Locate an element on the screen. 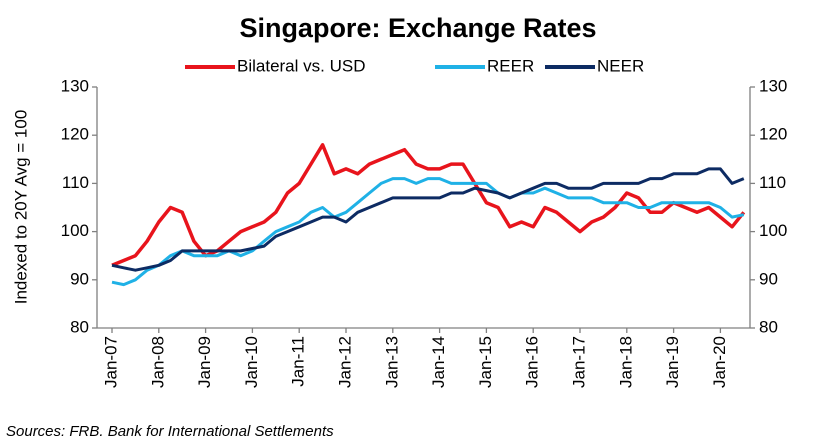 Image resolution: width=817 pixels, height=443 pixels. y-tick-label: 110 is located at coordinates (75, 182).